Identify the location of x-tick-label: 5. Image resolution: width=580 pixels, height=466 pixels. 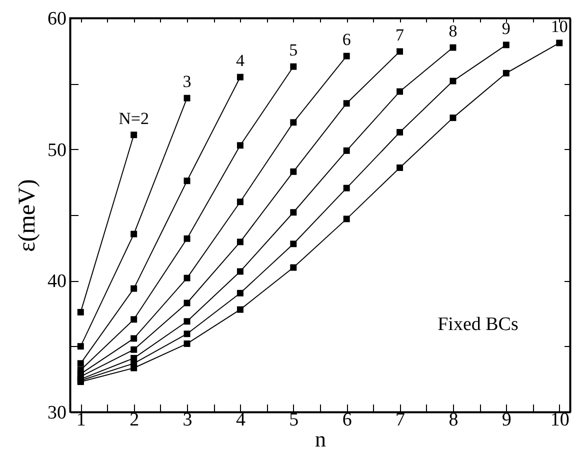
(294, 420).